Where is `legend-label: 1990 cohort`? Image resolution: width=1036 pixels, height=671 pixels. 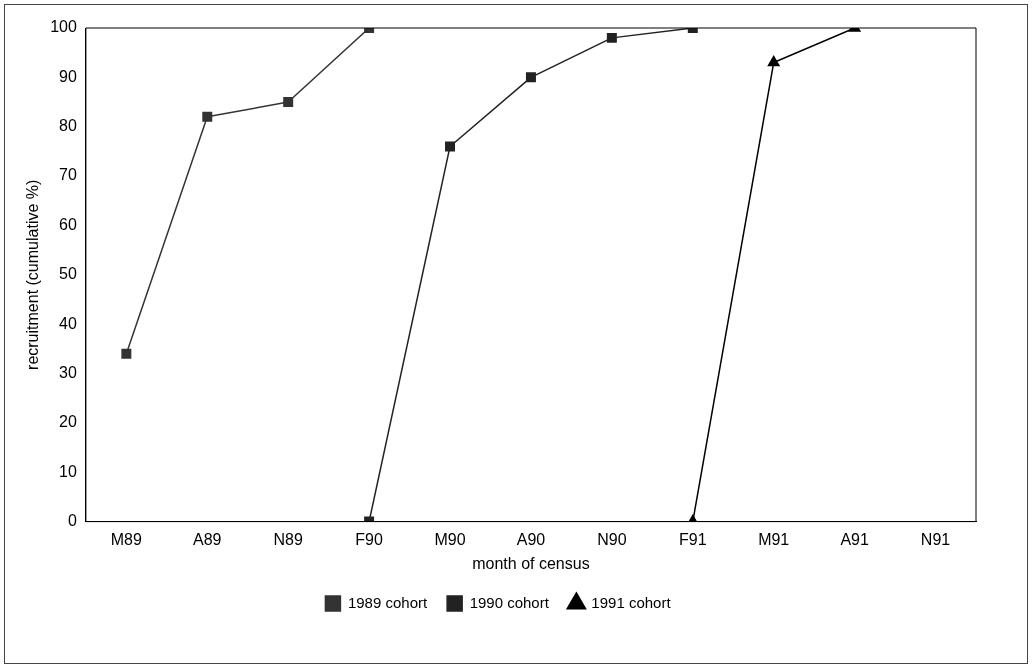
legend-label: 1990 cohort is located at coordinates (509, 602).